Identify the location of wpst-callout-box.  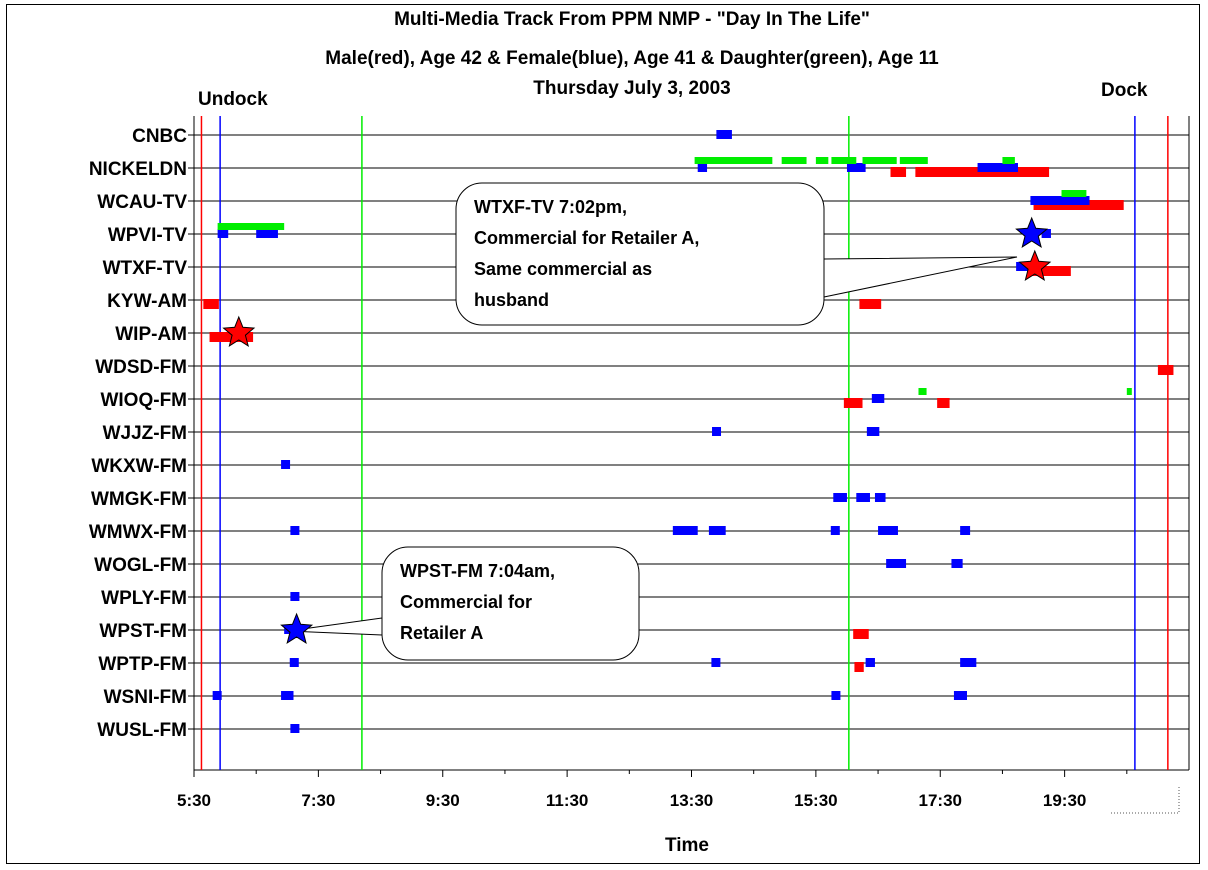
(510, 603).